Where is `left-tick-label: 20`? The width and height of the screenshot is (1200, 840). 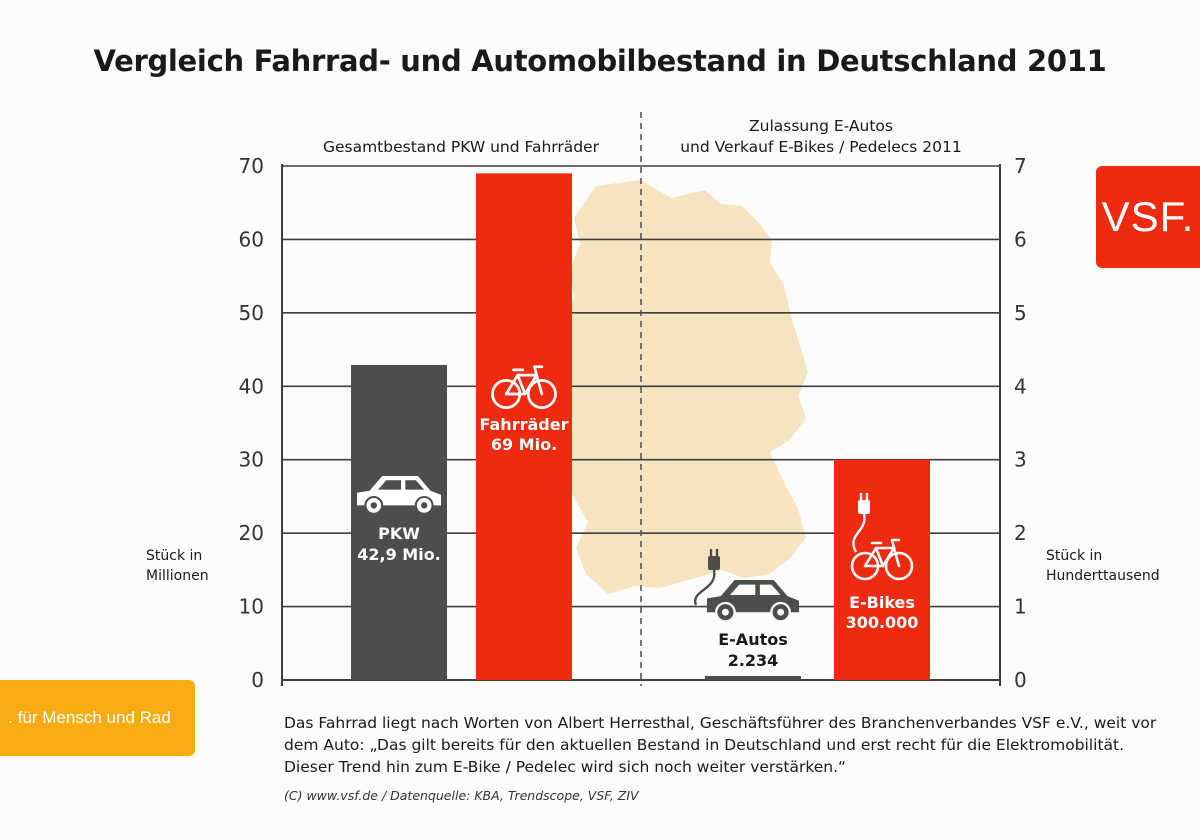 left-tick-label: 20 is located at coordinates (251, 533).